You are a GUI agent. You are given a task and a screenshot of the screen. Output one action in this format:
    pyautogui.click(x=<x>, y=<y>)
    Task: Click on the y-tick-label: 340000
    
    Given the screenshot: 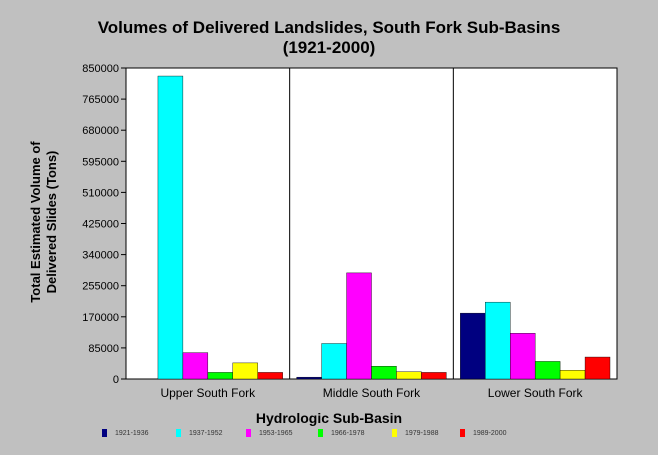 What is the action you would take?
    pyautogui.click(x=100, y=256)
    